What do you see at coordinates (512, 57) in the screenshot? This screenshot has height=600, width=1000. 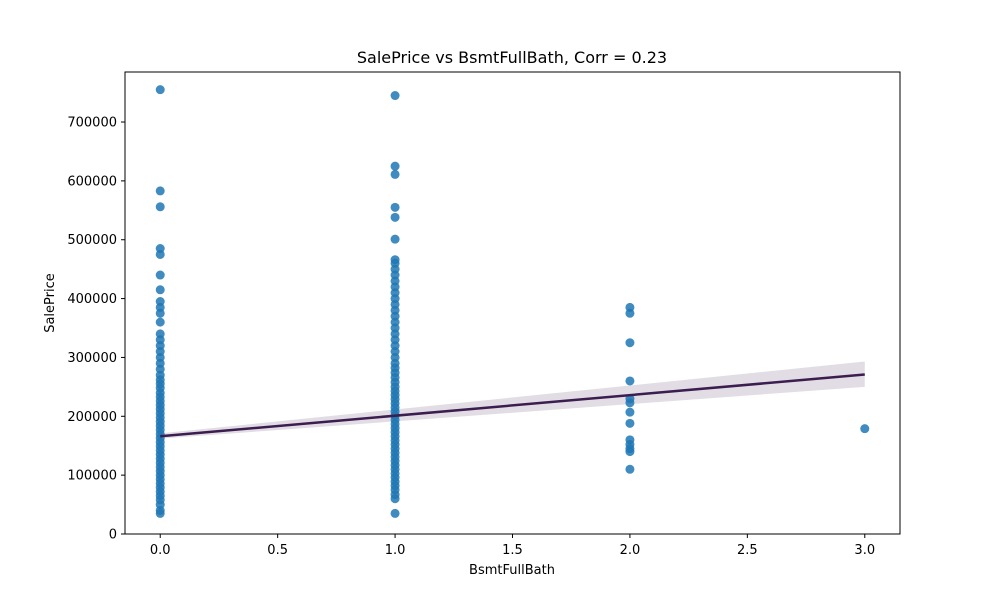 I see `chart-title: SalePrice vs BsmtFullBath, Corr = 0.23` at bounding box center [512, 57].